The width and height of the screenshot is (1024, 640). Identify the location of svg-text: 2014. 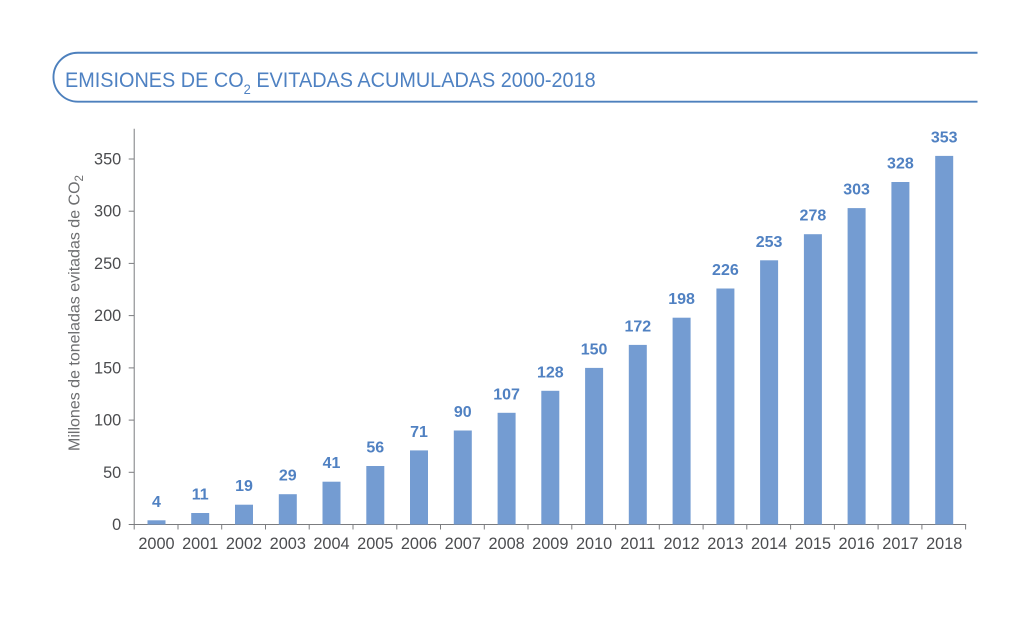
(769, 544).